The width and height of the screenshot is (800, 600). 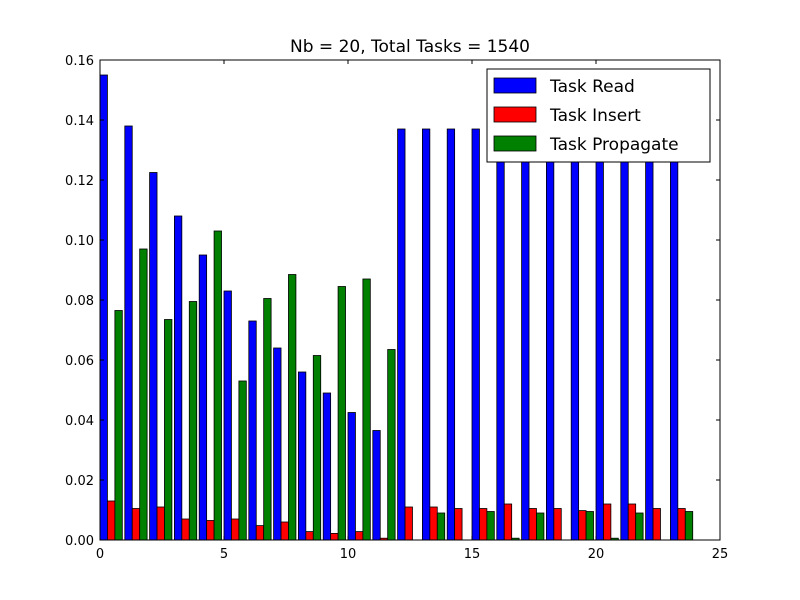 I want to click on y-tick-label-3: 0.06, so click(x=79, y=361).